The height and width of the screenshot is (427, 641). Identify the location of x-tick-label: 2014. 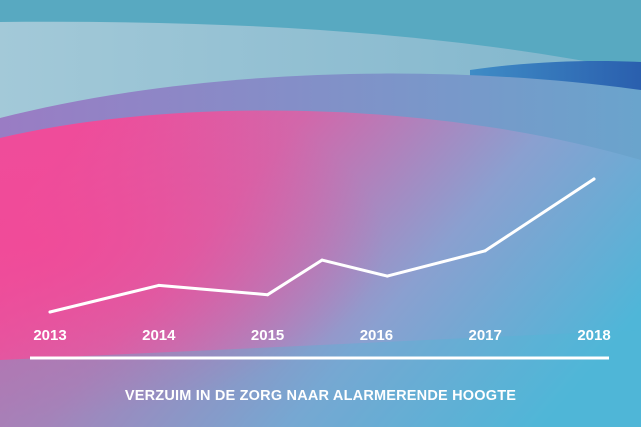
(159, 335).